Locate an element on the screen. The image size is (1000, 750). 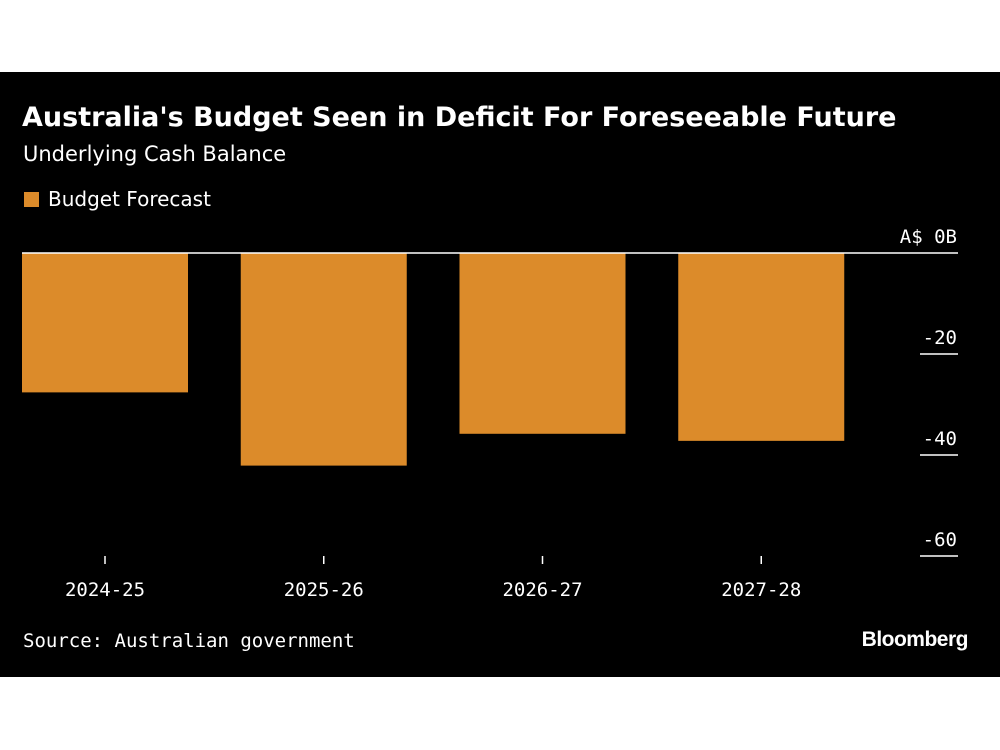
x-axis: 2024-25 2025-26 2026-27 2027-28 is located at coordinates (433, 578).